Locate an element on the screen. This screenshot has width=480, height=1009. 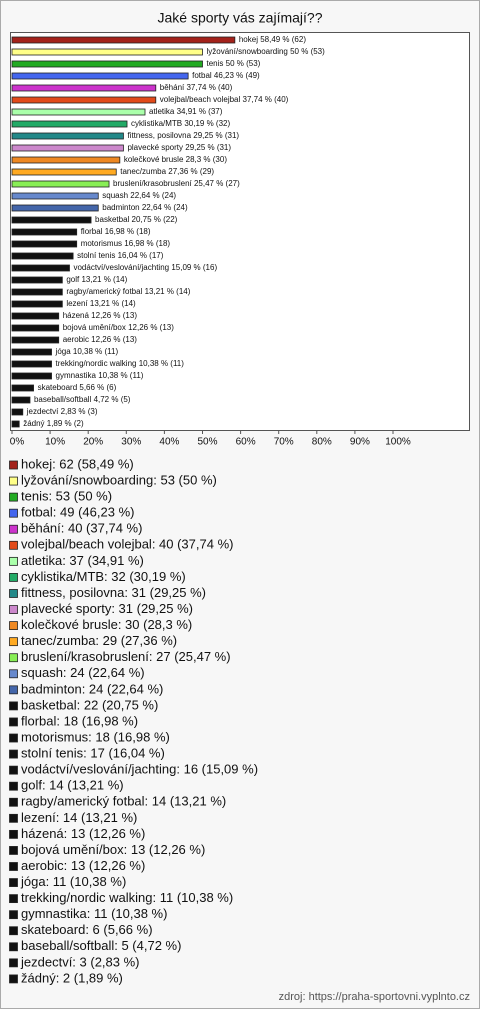
x-tick-label: 100% is located at coordinates (398, 442).